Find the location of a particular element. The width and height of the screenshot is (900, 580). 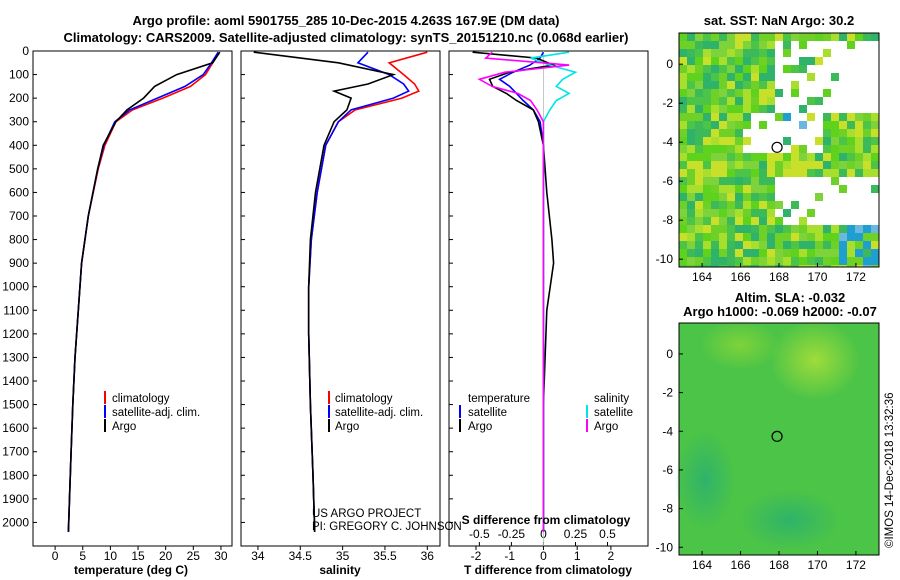

legend-salinity-title: salinity is located at coordinates (611, 399).